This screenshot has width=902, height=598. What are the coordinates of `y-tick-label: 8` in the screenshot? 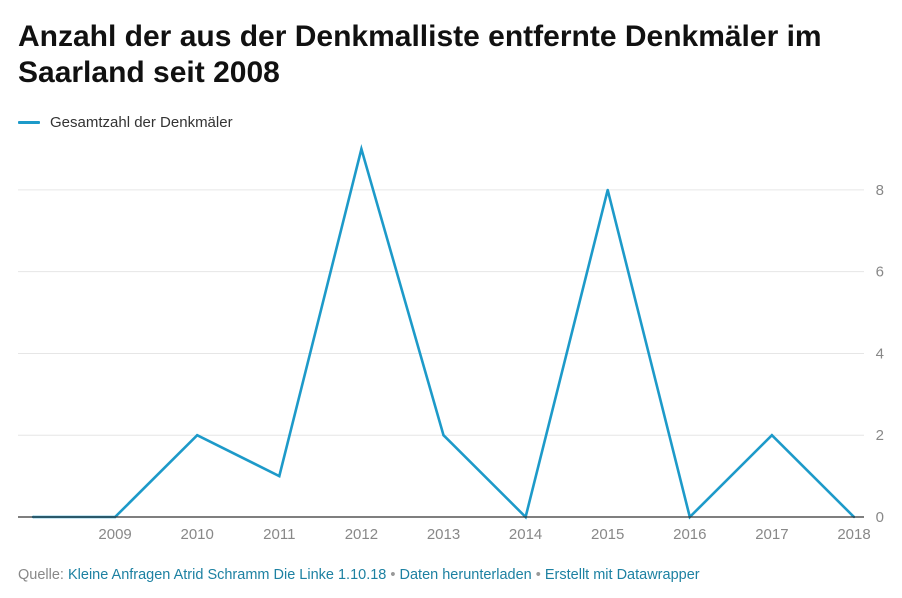 It's located at (880, 190).